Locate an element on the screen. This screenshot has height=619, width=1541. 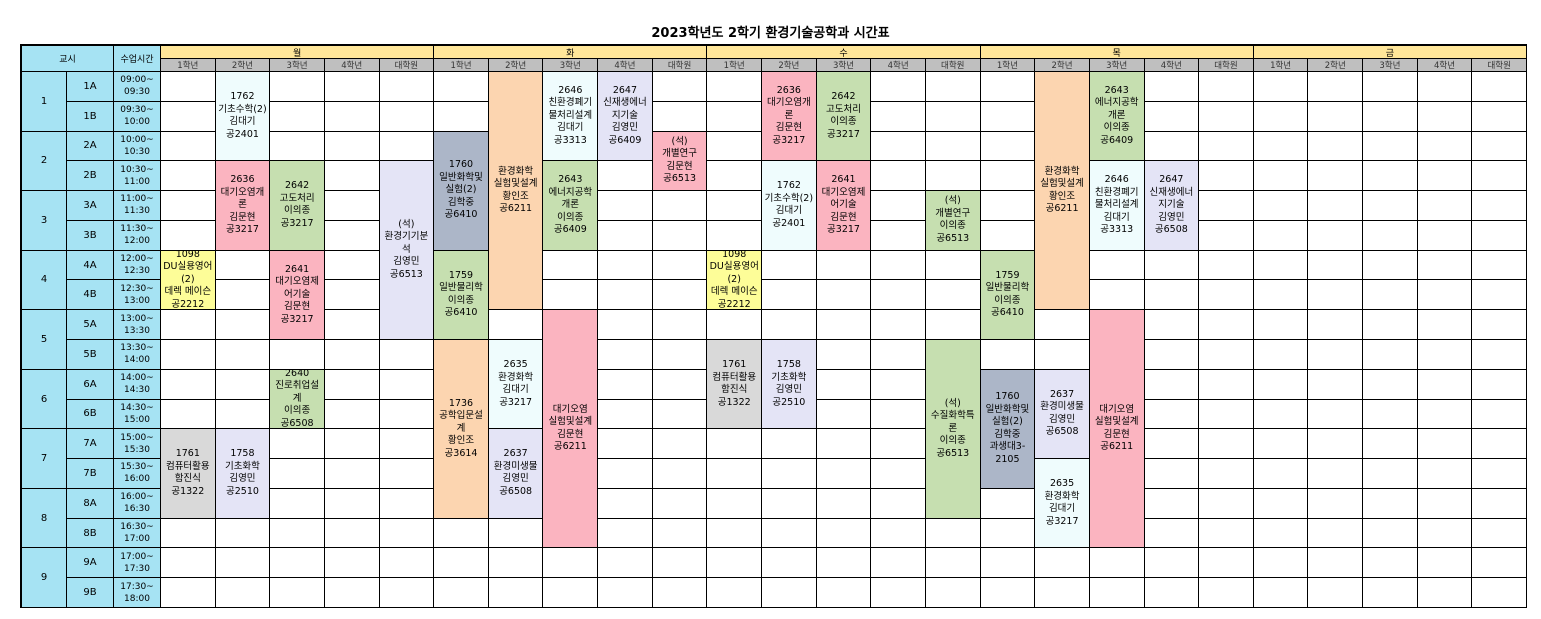
course-block: 대기오염 실험및설계 김문현 공6211 is located at coordinates (571, 429).